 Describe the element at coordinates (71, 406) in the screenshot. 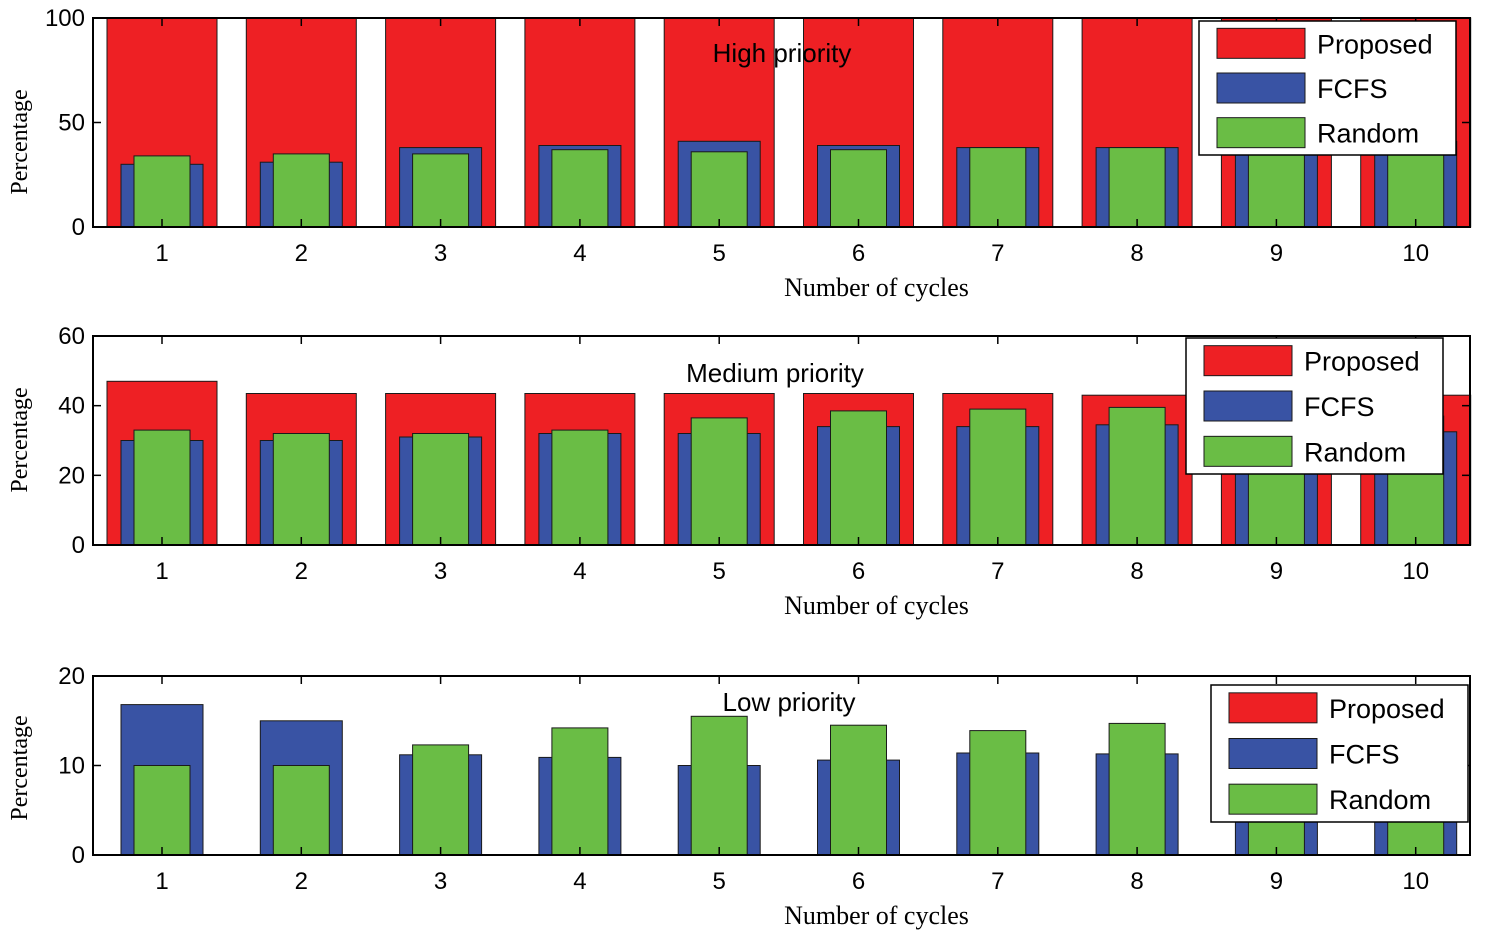

I see `y-tick-label: 40` at that location.